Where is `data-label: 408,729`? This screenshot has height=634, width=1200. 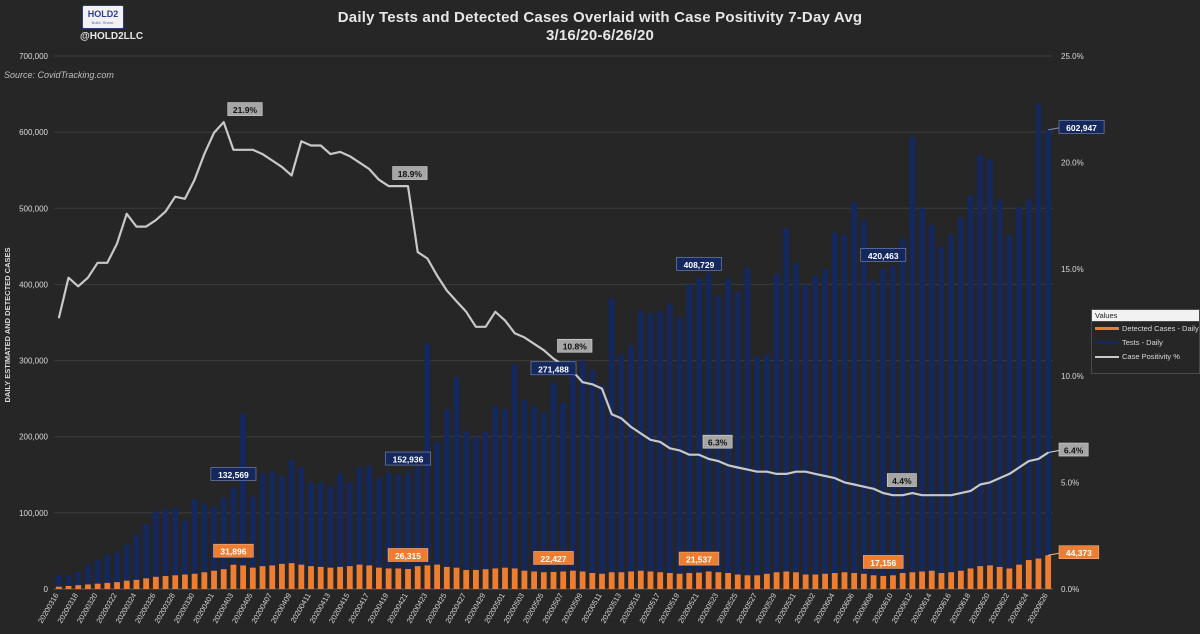
data-label: 408,729 is located at coordinates (699, 263).